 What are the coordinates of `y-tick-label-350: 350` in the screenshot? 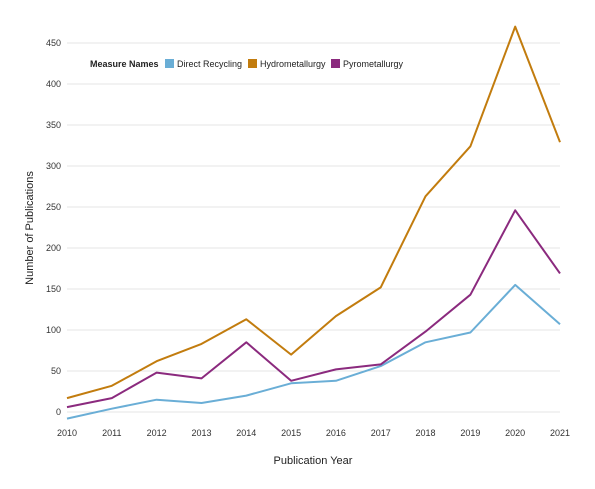 It's located at (53, 125).